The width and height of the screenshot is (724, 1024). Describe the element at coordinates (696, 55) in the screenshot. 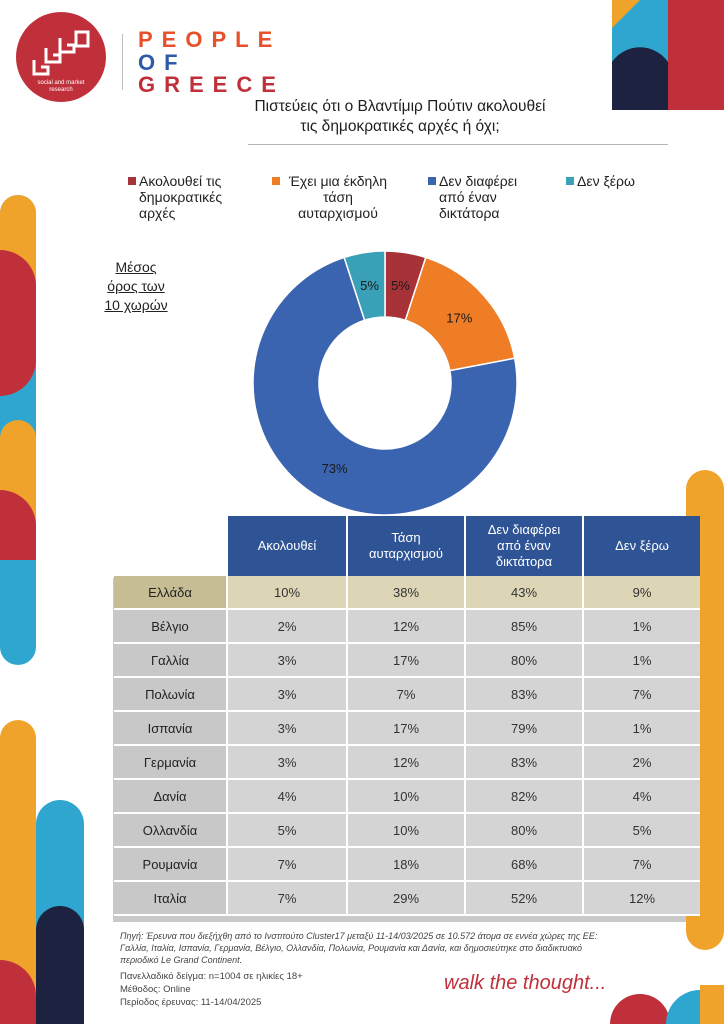

I see `corner-shape-red` at that location.